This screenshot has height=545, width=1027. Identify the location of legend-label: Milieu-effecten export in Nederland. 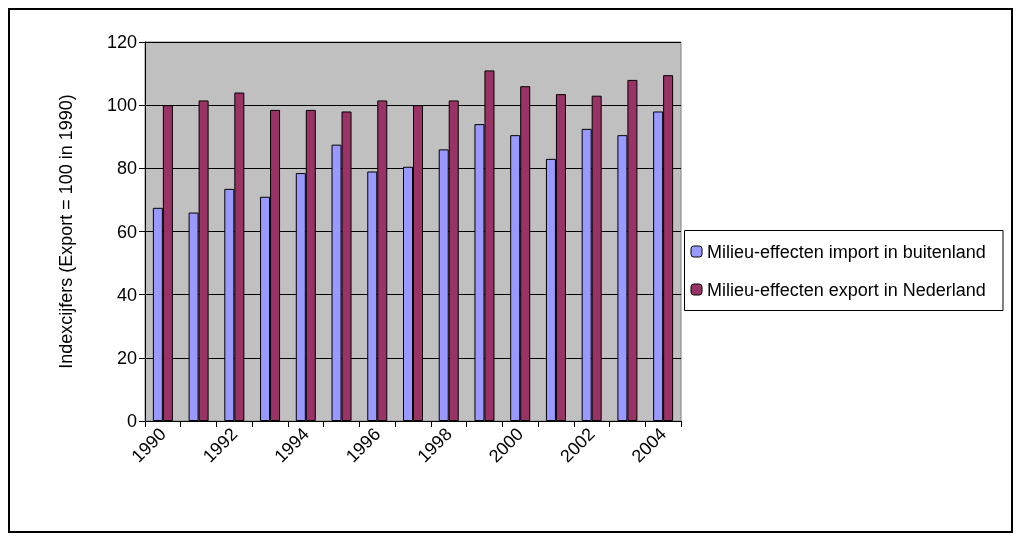
(846, 289).